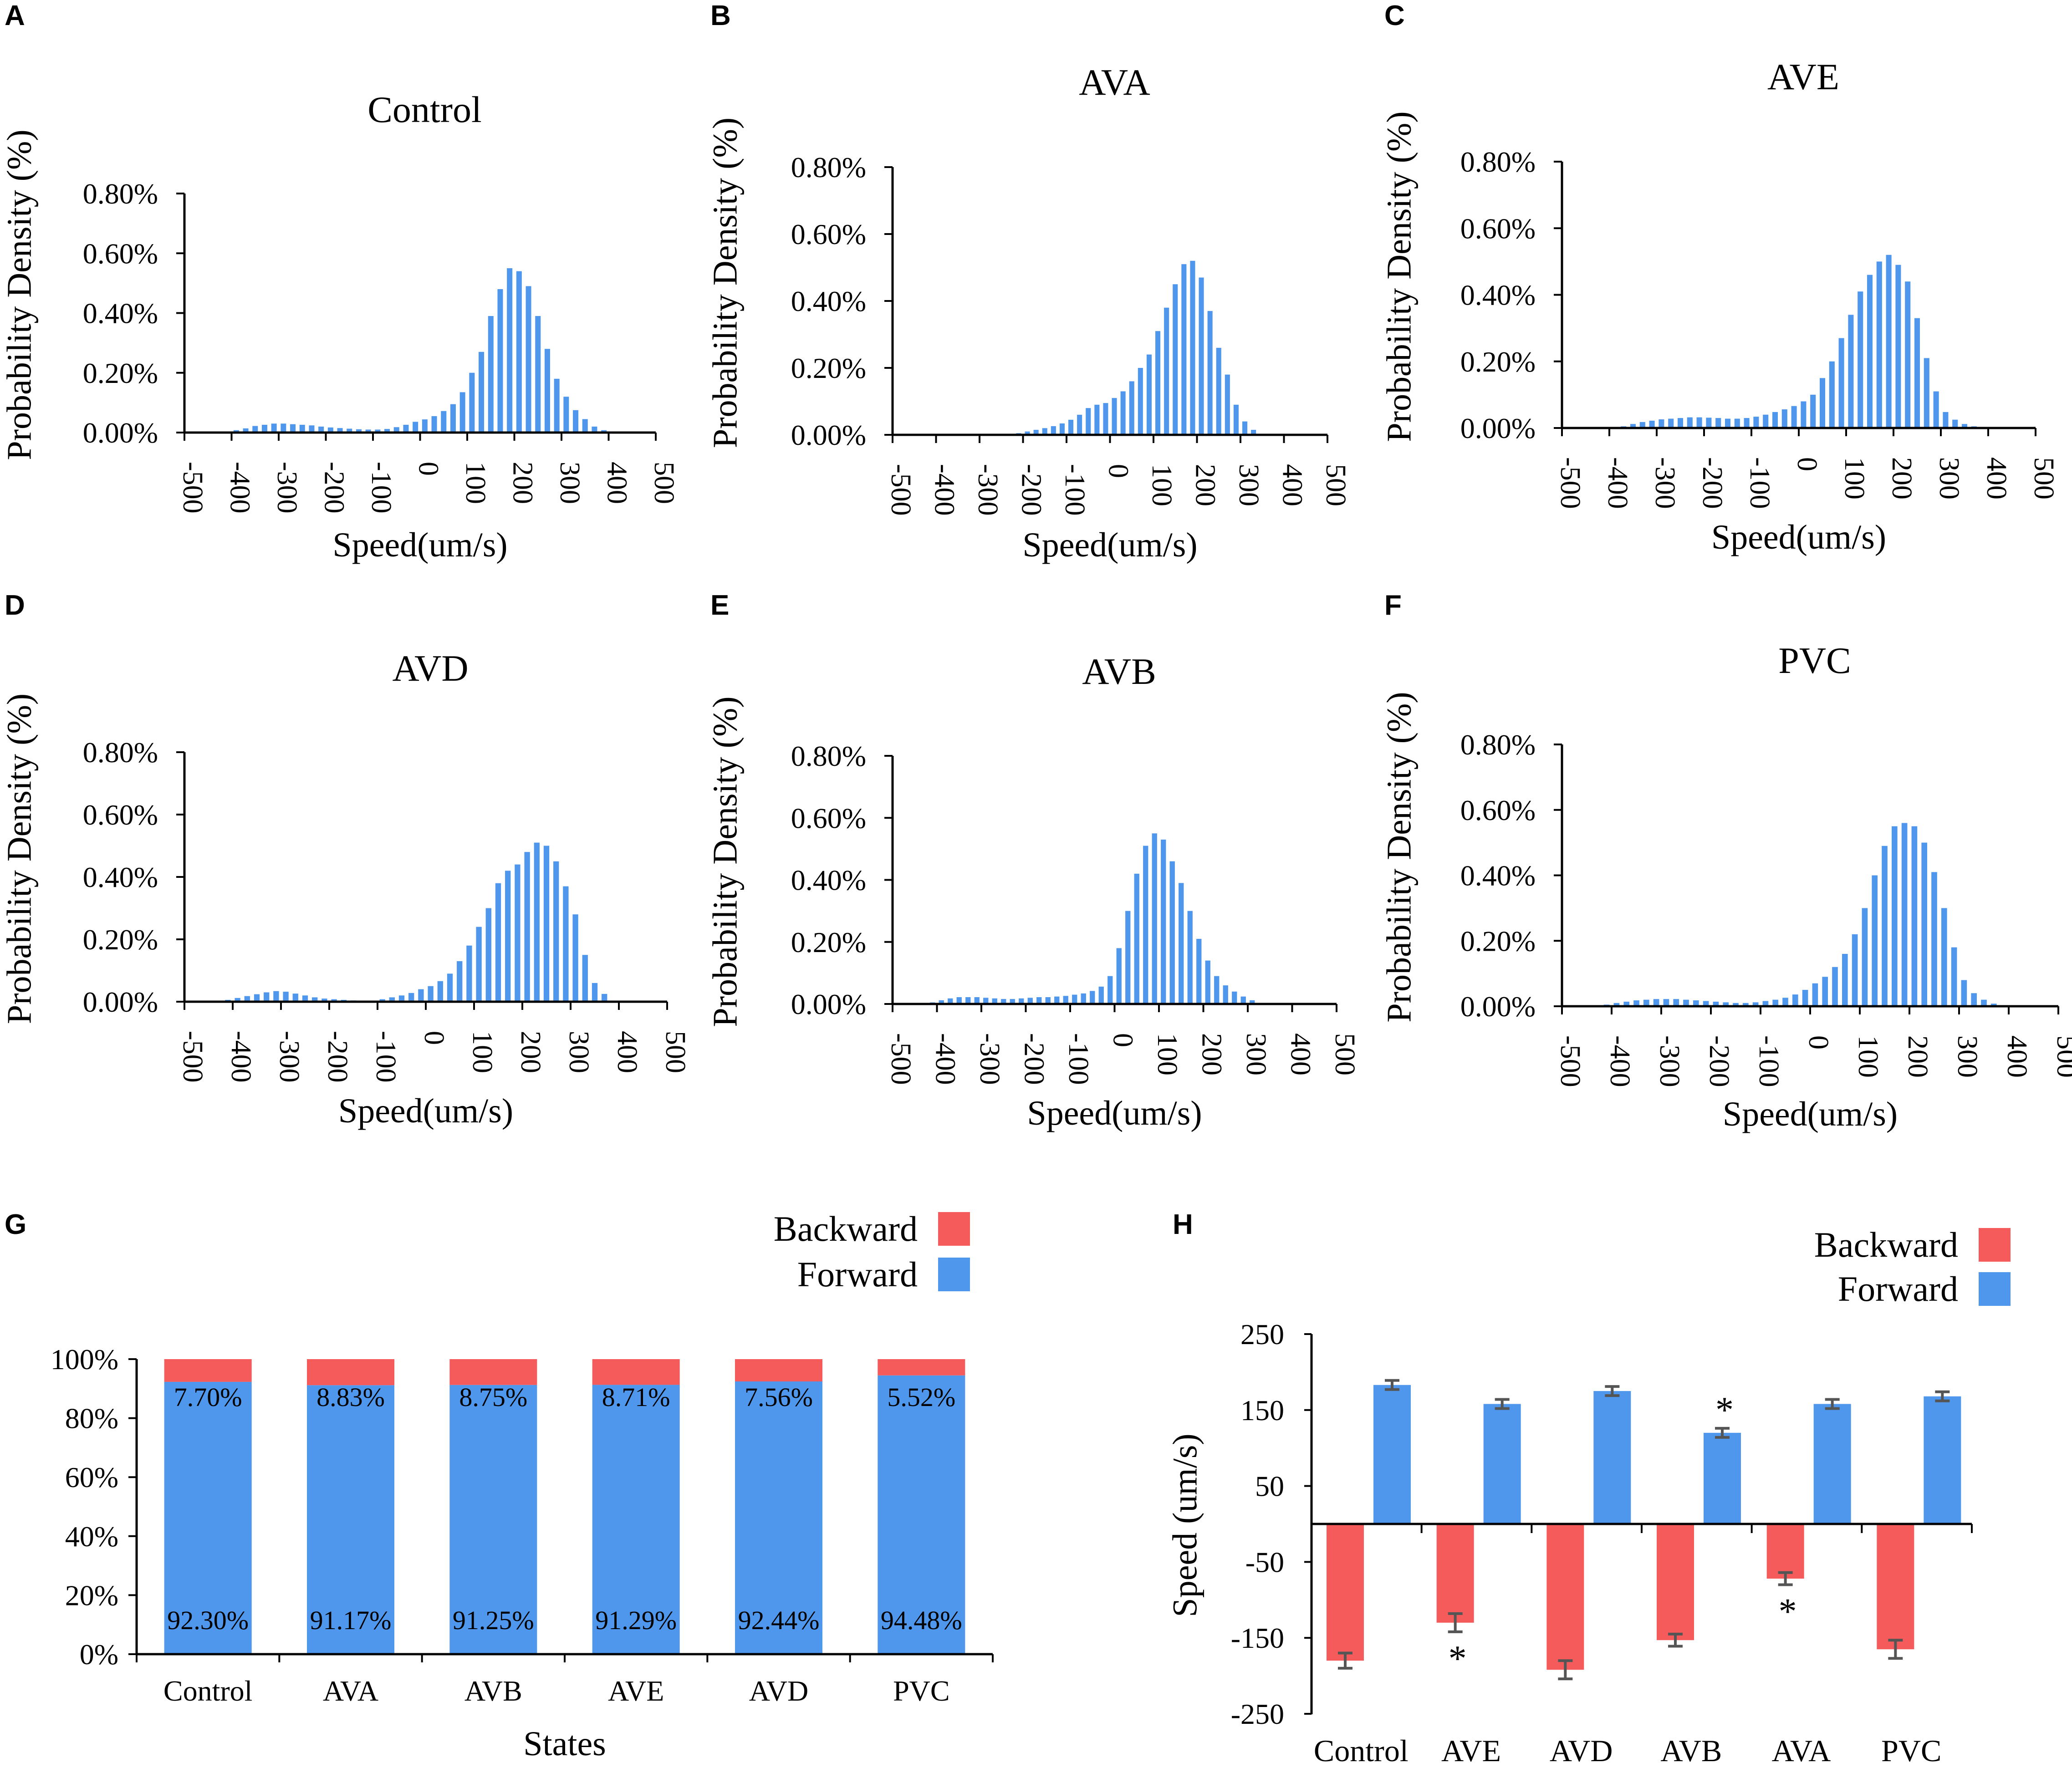 This screenshot has width=2072, height=1768. I want to click on x-tick-label: AVD, so click(1582, 1750).